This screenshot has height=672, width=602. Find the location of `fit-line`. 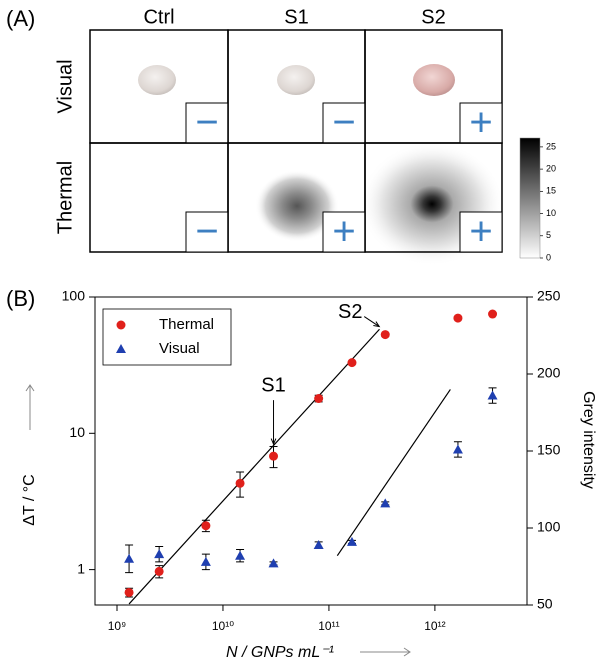

fit-line is located at coordinates (393, 473).